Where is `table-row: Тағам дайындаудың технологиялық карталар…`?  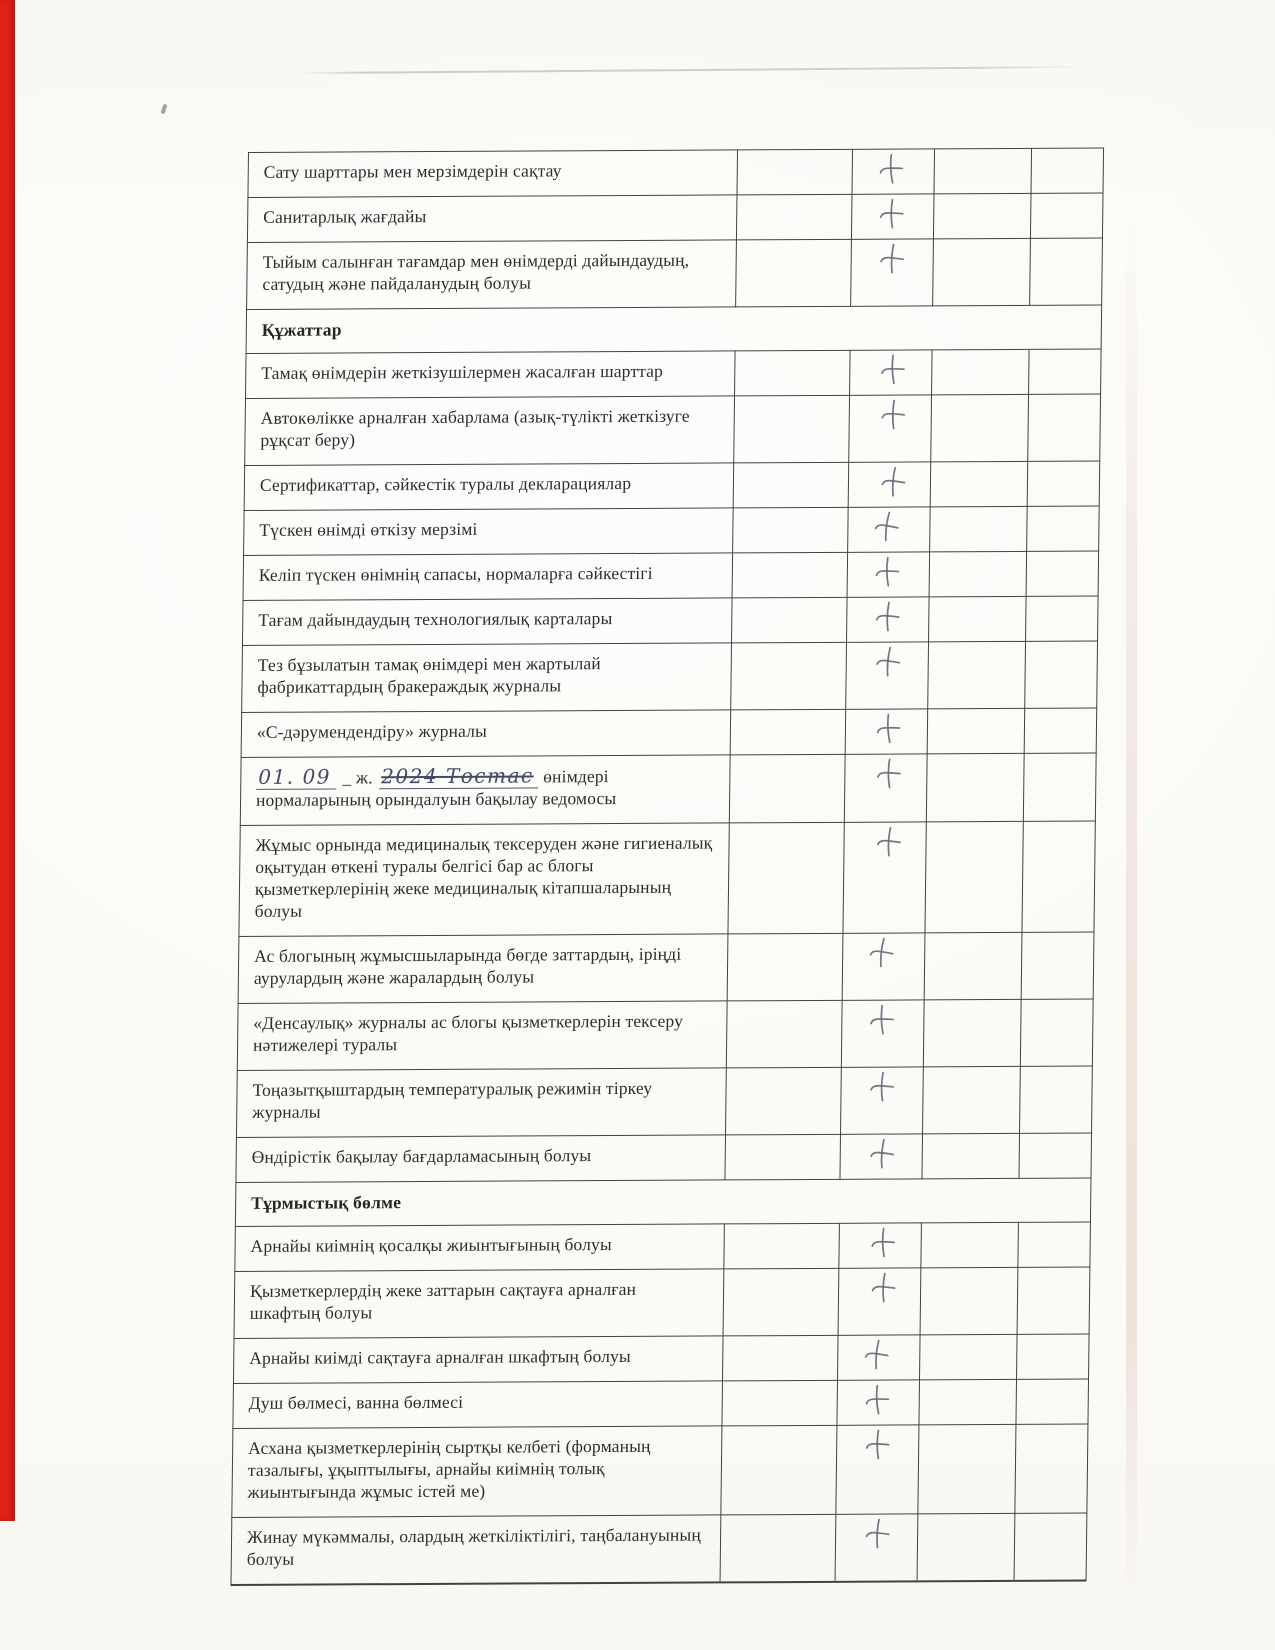 table-row: Тағам дайындаудың технологиялық карталар… is located at coordinates (670, 621).